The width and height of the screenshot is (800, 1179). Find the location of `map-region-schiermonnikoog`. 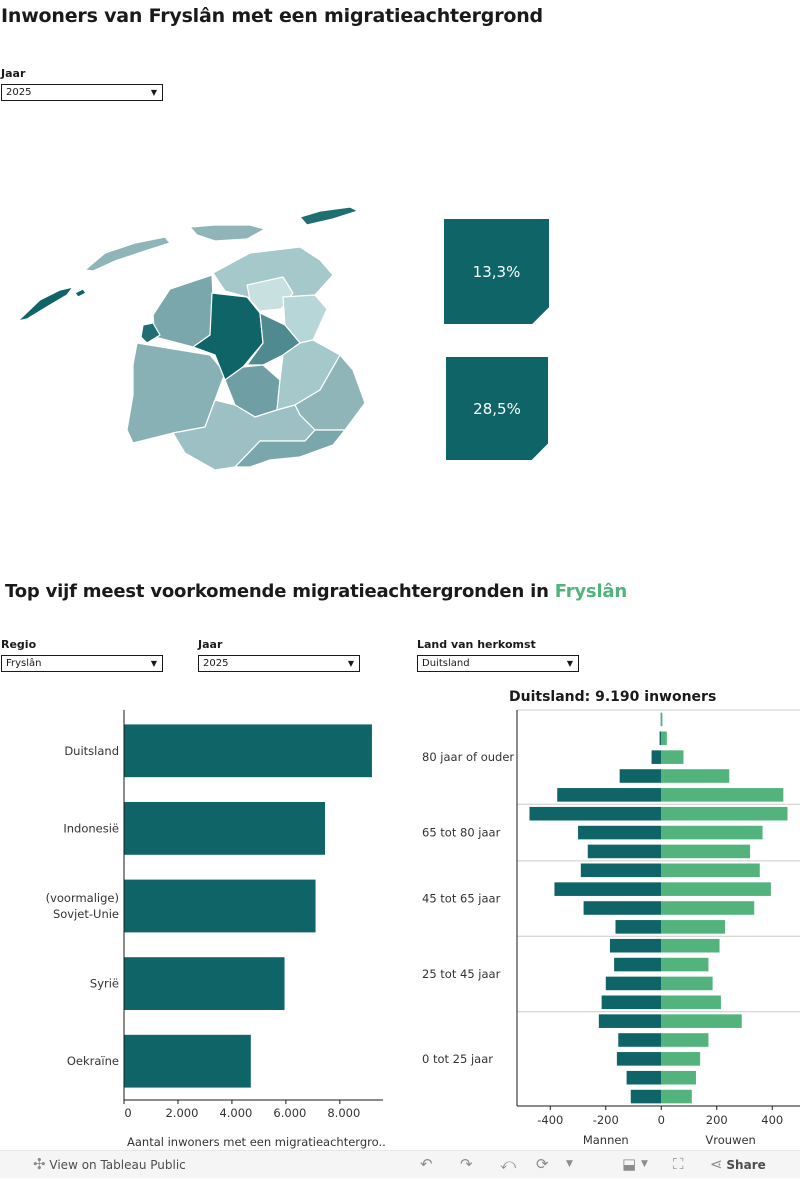

map-region-schiermonnikoog is located at coordinates (329, 216).